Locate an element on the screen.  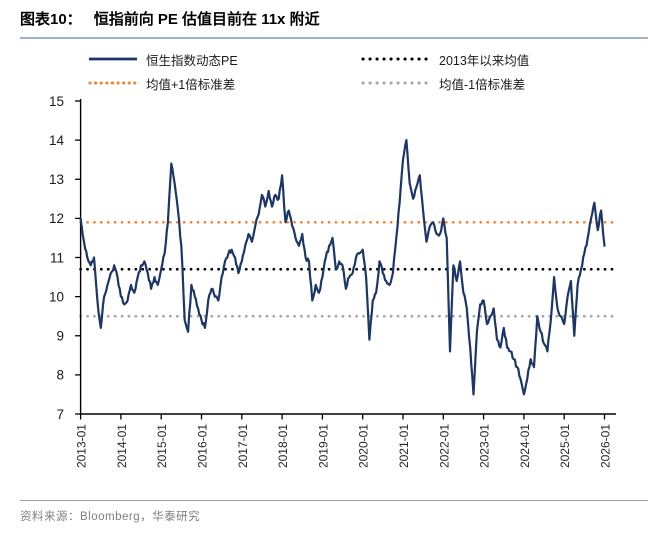
x-tick-label: 2017-01 is located at coordinates (243, 446).